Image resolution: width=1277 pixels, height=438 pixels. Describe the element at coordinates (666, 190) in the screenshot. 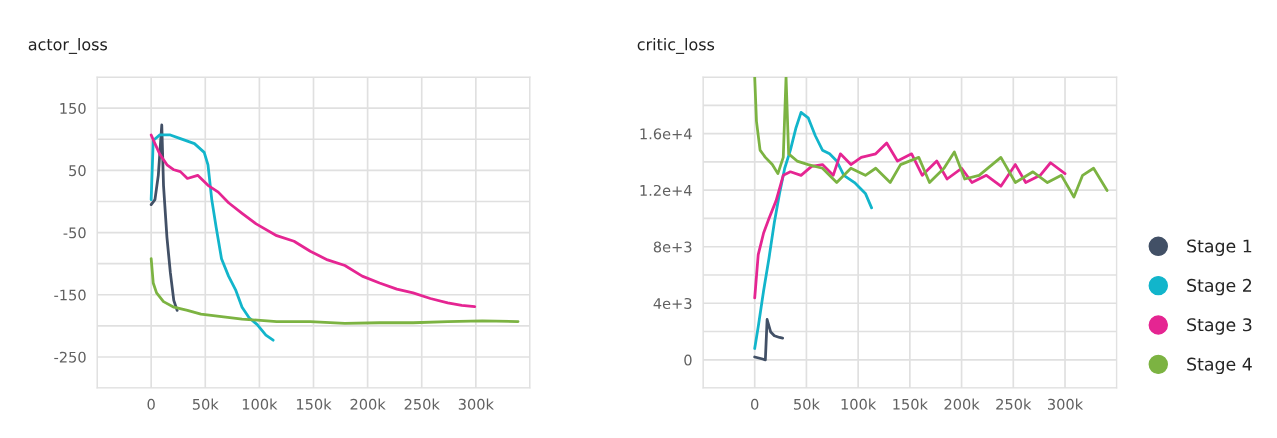

I see `y-tick-label: 1.2e+4` at that location.